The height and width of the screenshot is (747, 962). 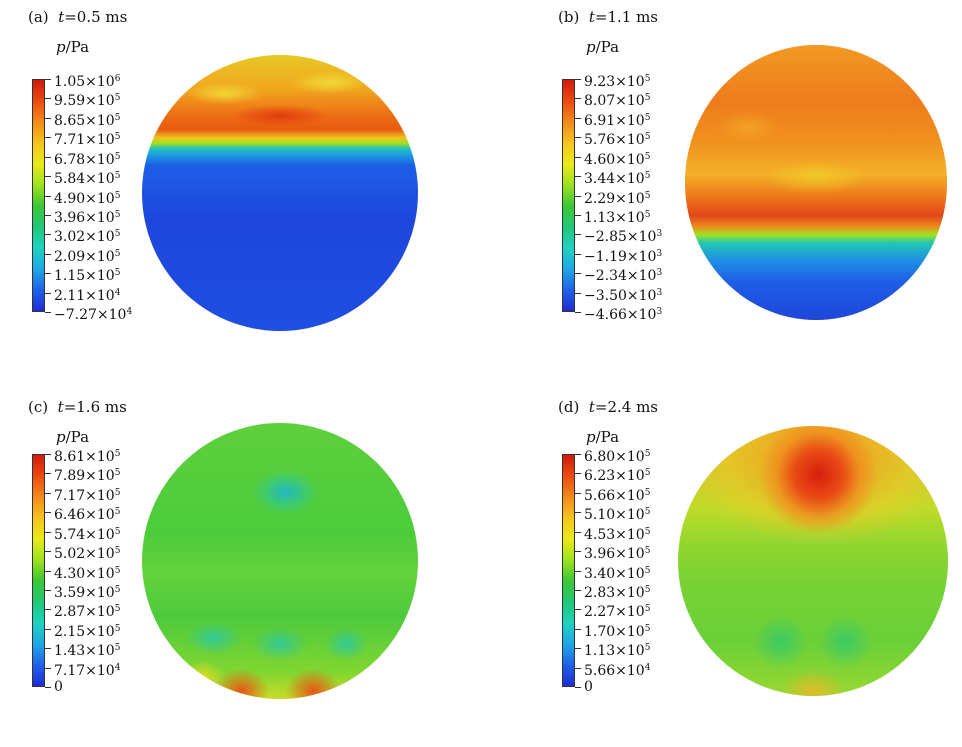 I want to click on colorbar-tick-label: 6.23×105, so click(x=617, y=476).